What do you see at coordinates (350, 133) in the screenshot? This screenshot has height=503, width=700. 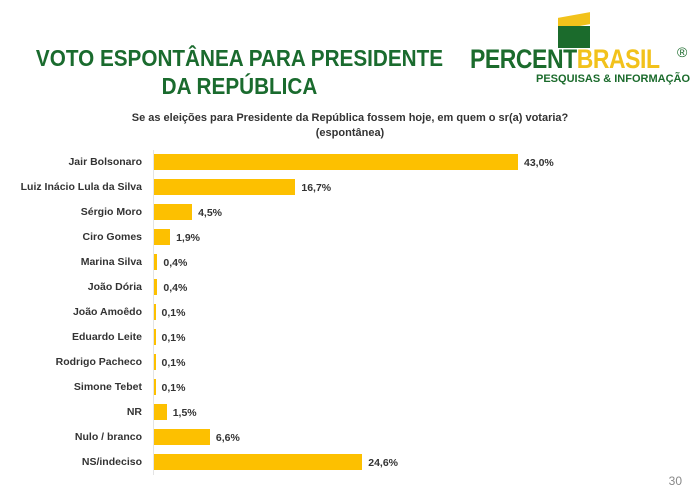 I see `chart-subtitle: (espontânea)` at bounding box center [350, 133].